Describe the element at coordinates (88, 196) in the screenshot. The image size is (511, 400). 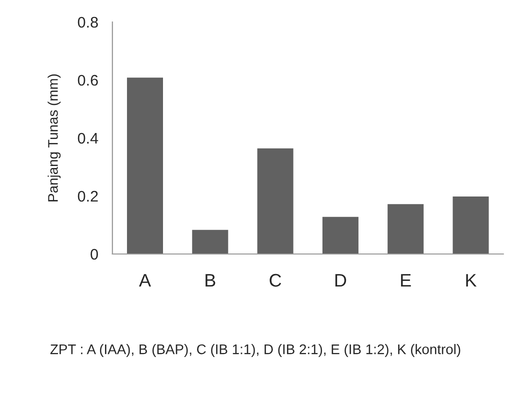
I see `y-tick-label: 0.2` at that location.